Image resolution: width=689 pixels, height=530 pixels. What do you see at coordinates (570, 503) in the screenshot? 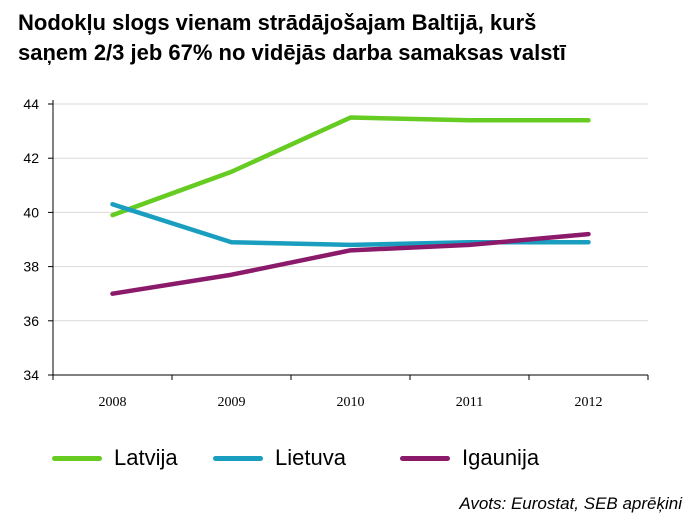
I see `source-note: Avots: Eurostat, SEB aprēķini` at bounding box center [570, 503].